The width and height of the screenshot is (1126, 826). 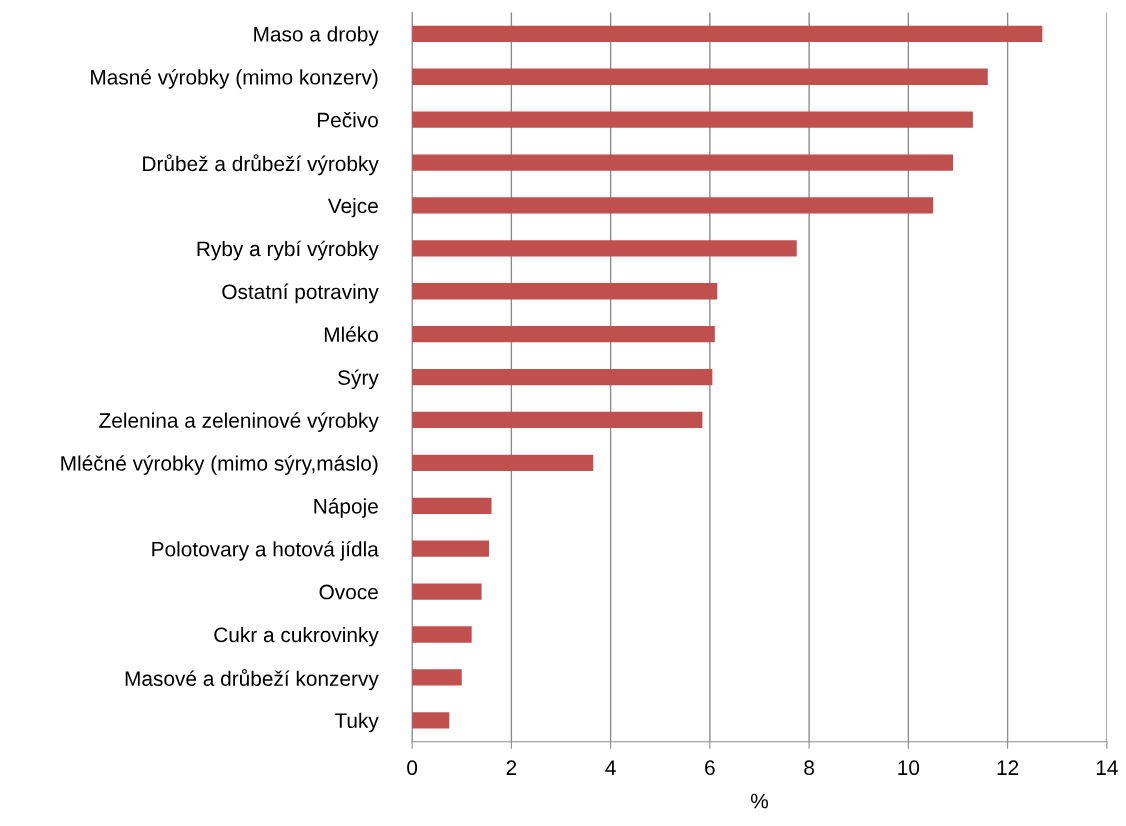 What do you see at coordinates (1008, 767) in the screenshot?
I see `x-tick-label: 12` at bounding box center [1008, 767].